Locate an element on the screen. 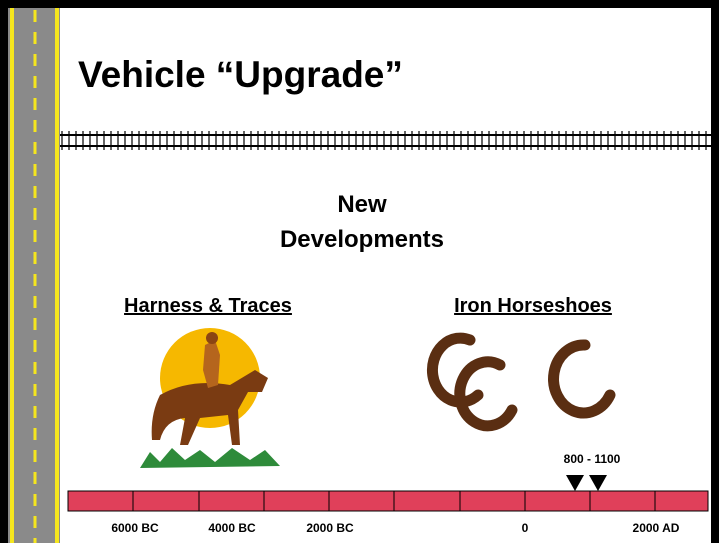 This screenshot has height=548, width=719. timeline-label: 2000 AD is located at coordinates (656, 528).